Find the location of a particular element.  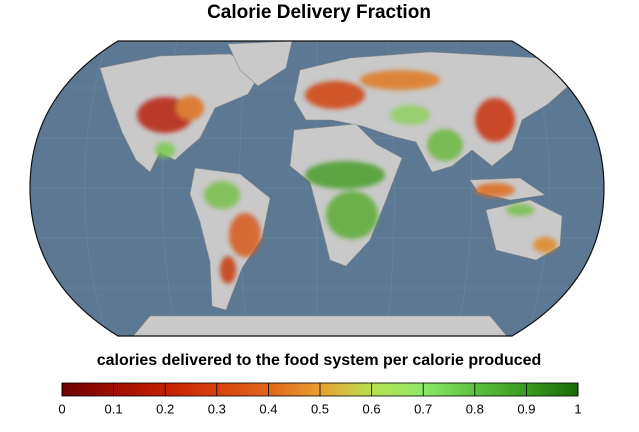

colorbar-tick-label: 0.2 is located at coordinates (165, 408).